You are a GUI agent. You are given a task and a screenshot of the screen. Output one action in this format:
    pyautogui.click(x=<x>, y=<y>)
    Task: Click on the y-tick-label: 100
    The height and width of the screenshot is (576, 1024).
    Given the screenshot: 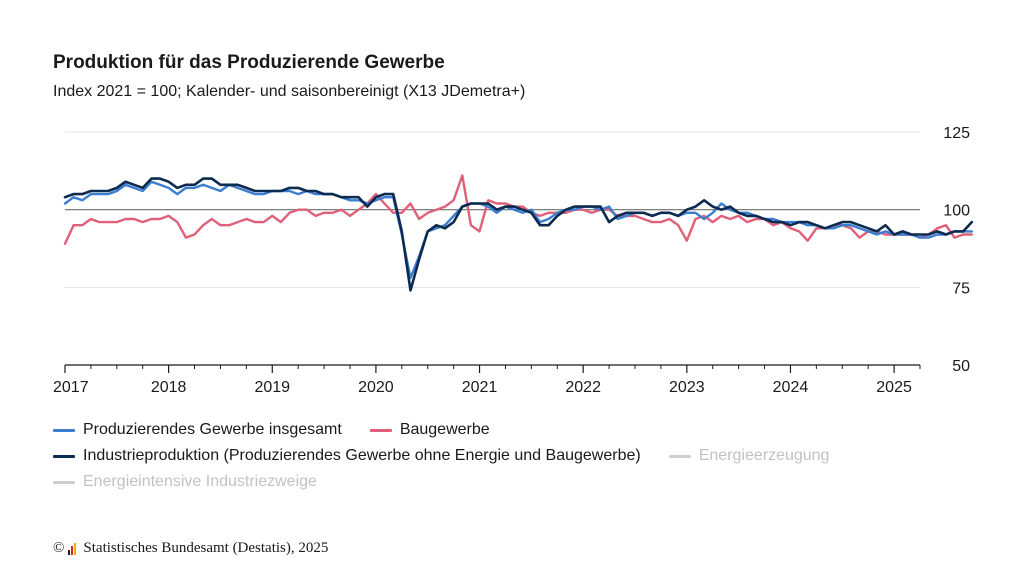 What is the action you would take?
    pyautogui.click(x=956, y=211)
    